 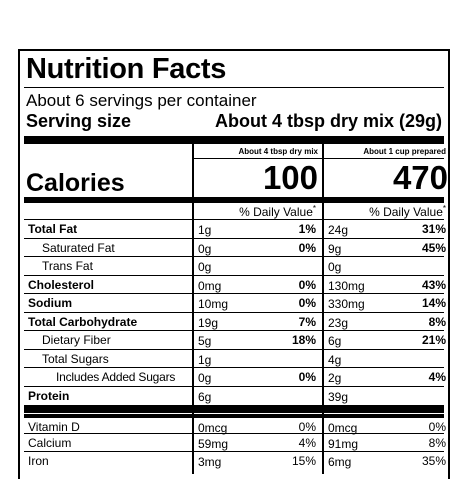 What do you see at coordinates (54, 427) in the screenshot?
I see `nutrient-name: Vitamin D` at bounding box center [54, 427].